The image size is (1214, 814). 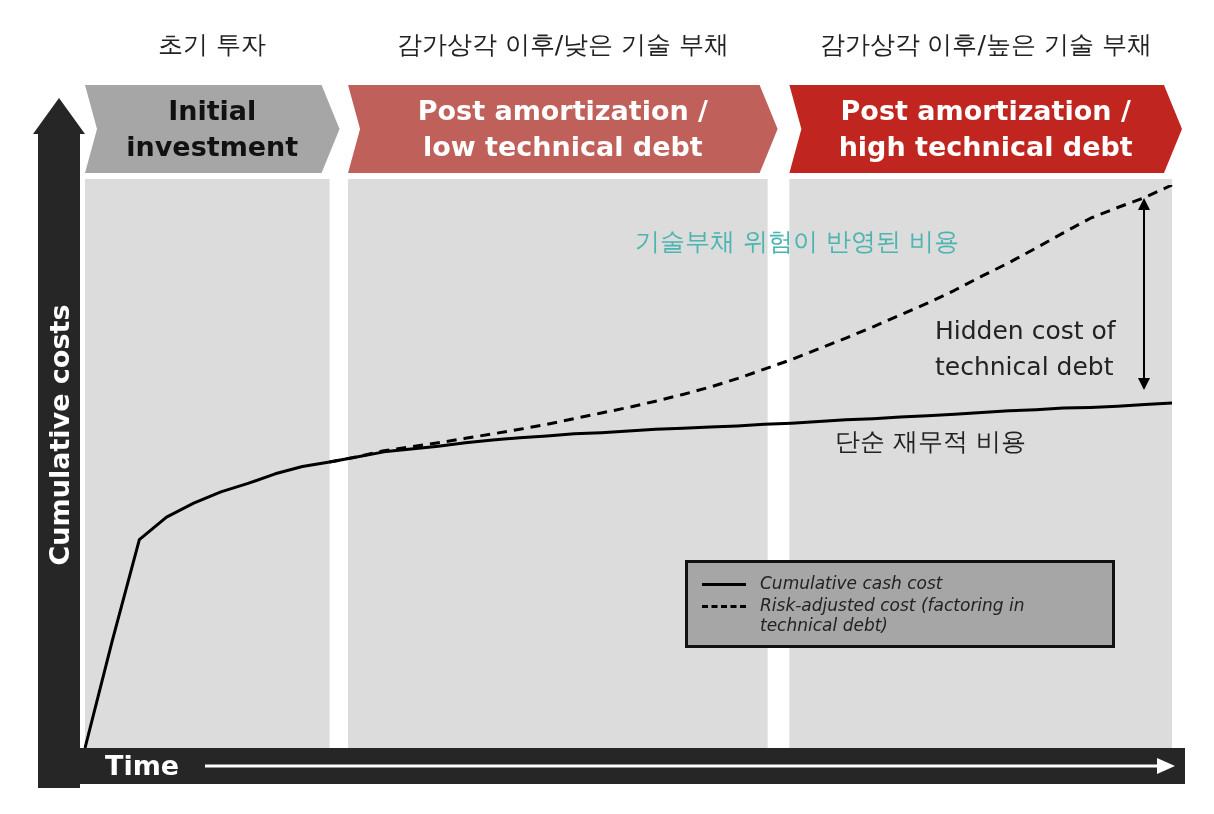 I want to click on annotation: 단순 재무적 비용, so click(x=930, y=442).